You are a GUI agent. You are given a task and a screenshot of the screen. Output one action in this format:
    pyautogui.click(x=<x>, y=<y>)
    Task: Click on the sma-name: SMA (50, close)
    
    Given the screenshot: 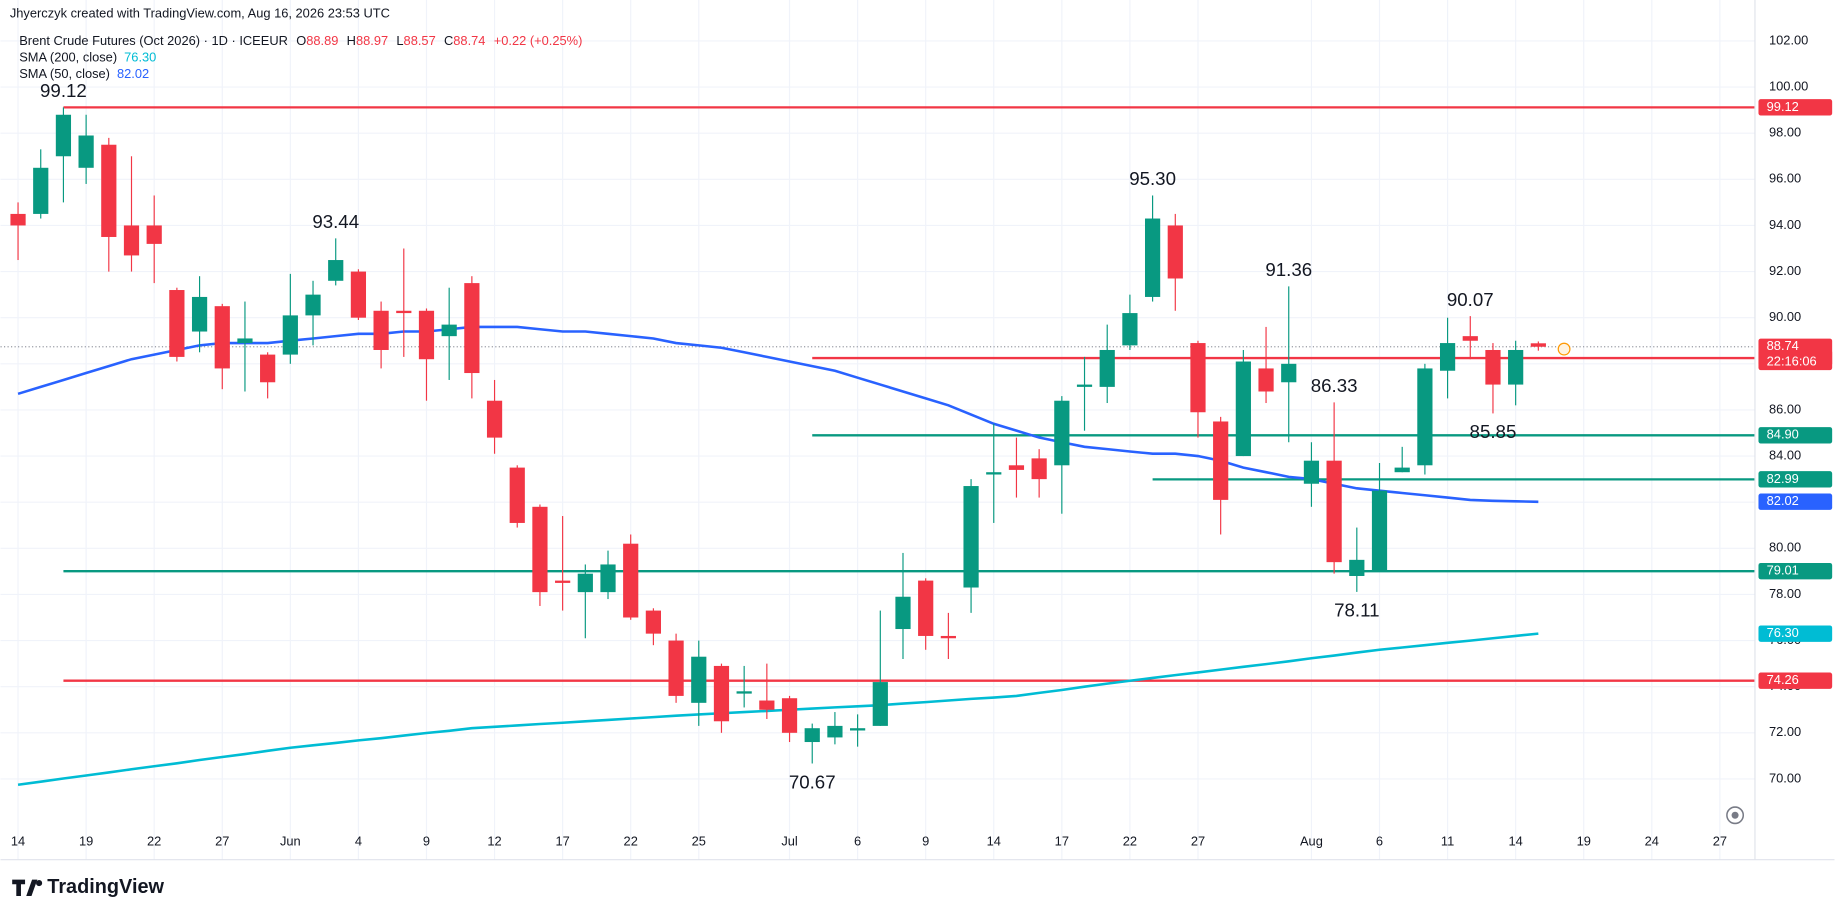 What is the action you would take?
    pyautogui.click(x=64, y=73)
    